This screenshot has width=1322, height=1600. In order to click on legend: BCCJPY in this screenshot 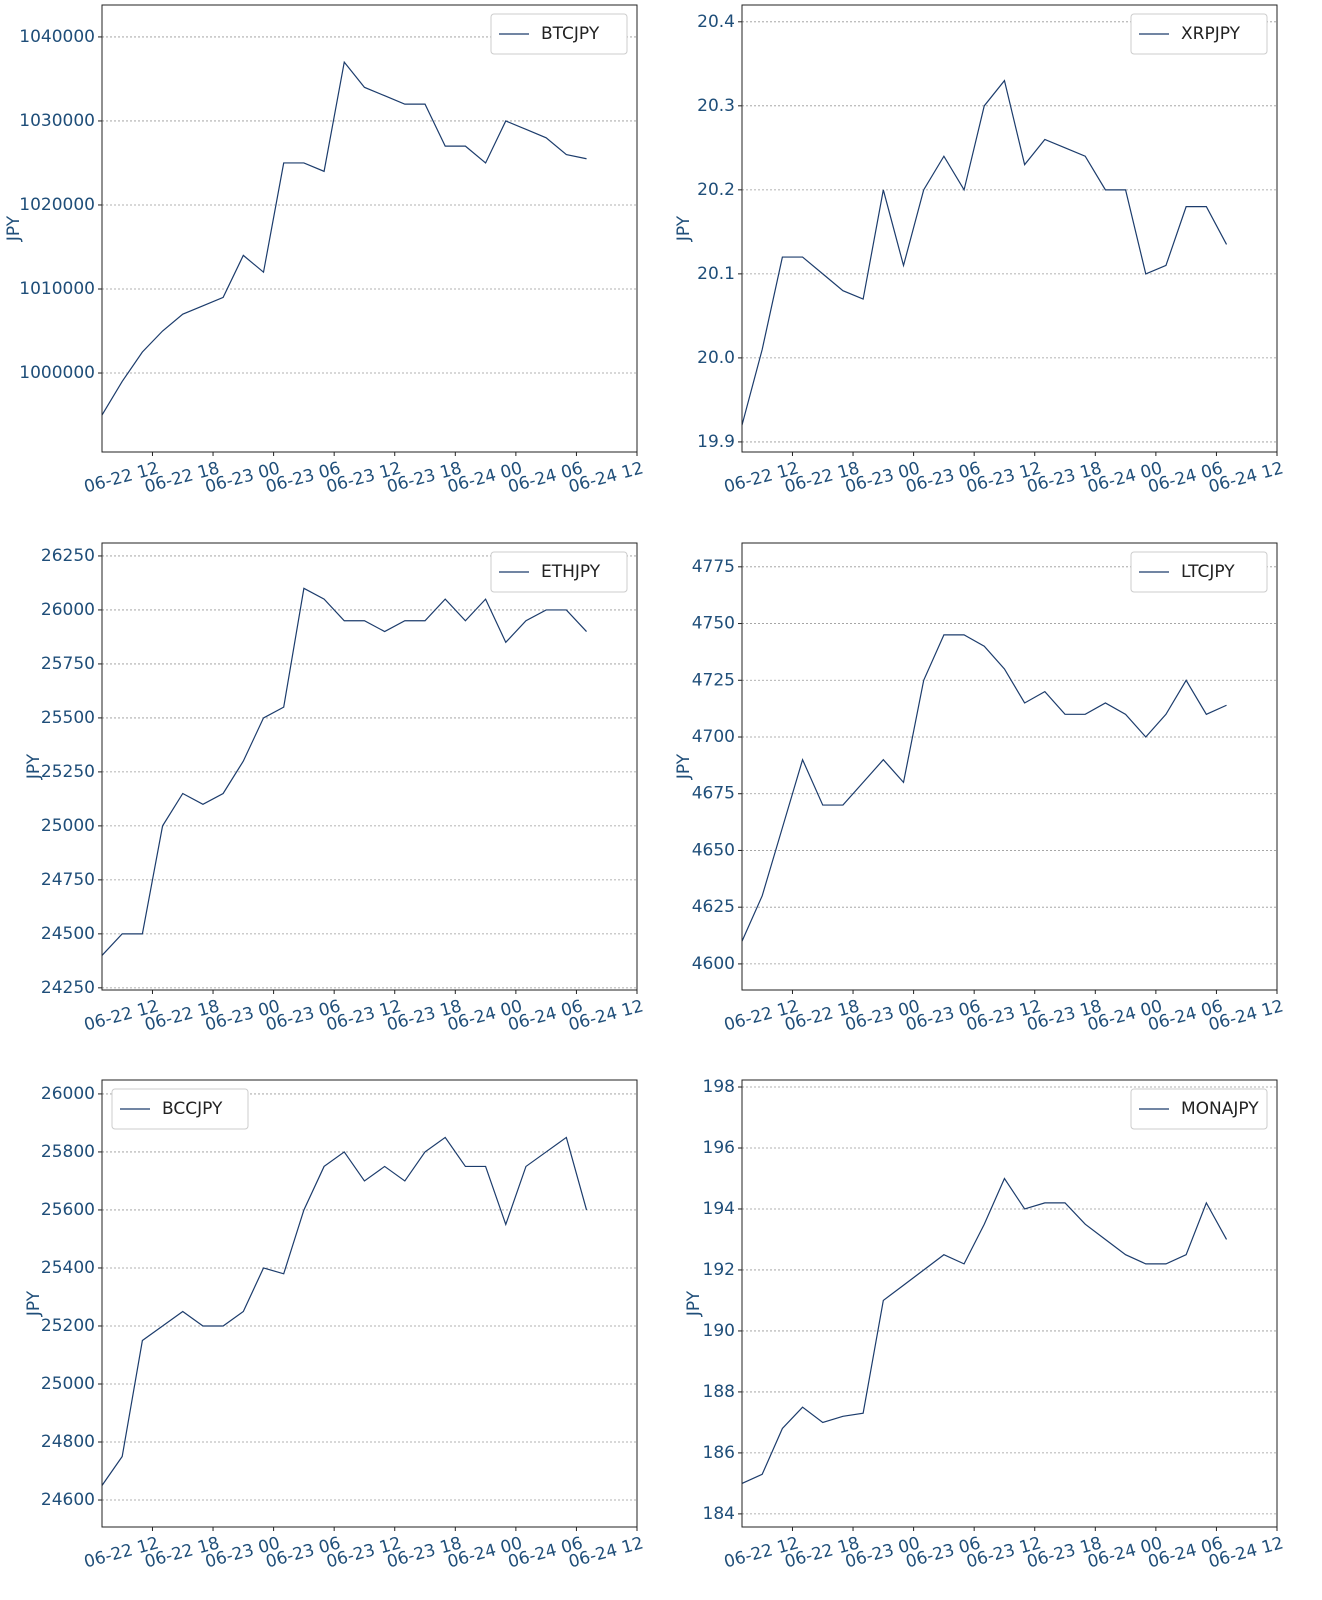, I will do `click(180, 1109)`.